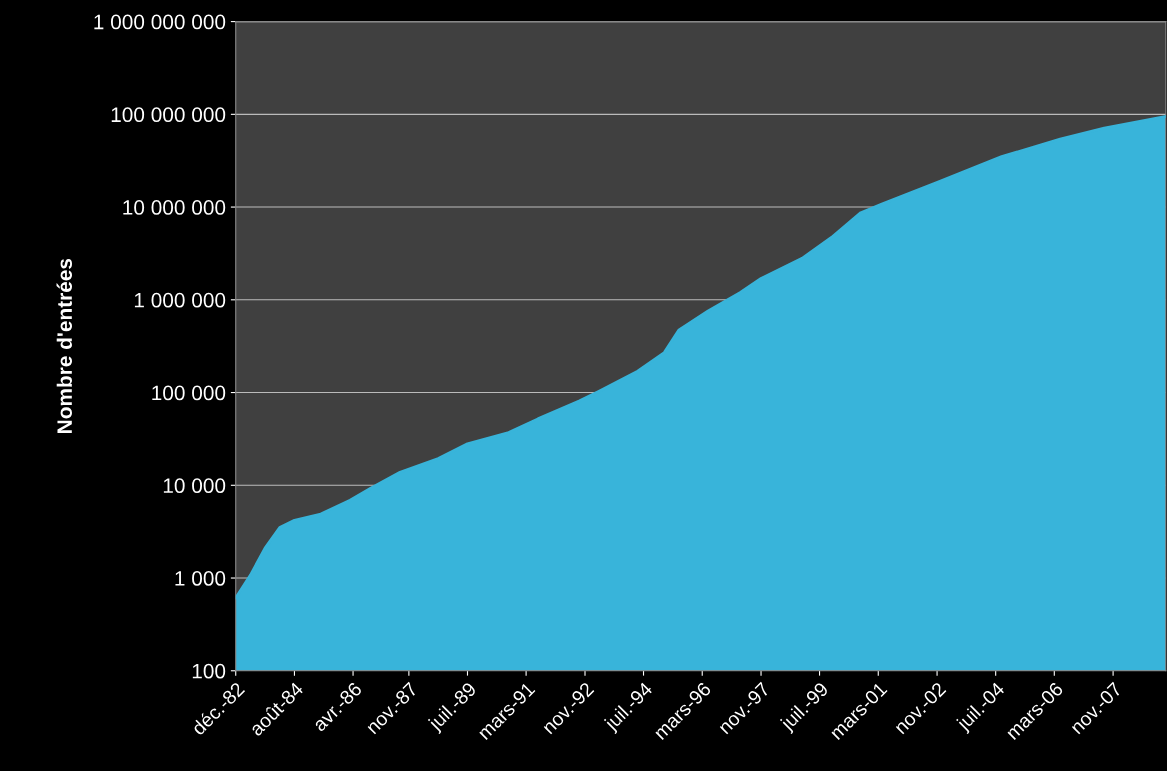 The width and height of the screenshot is (1167, 771). What do you see at coordinates (194, 486) in the screenshot?
I see `y-tick-label: 10 000` at bounding box center [194, 486].